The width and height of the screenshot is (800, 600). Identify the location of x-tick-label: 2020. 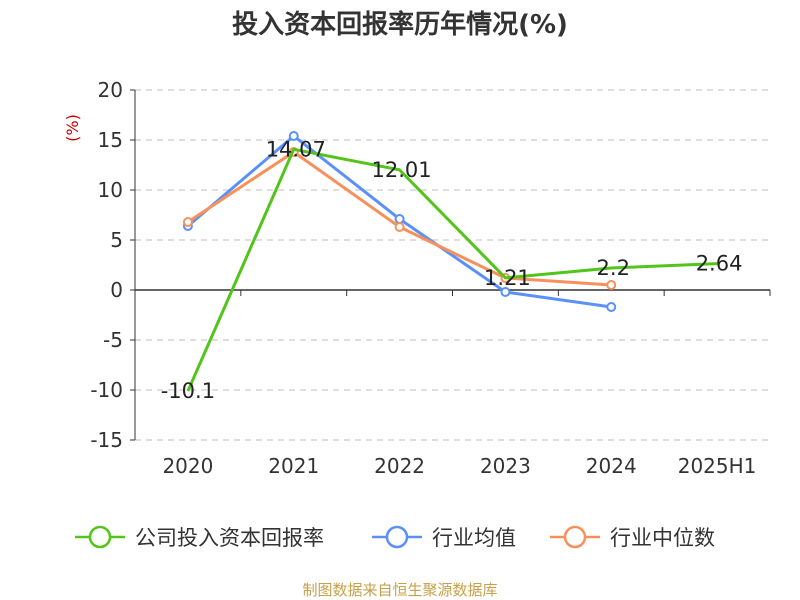
(187, 466).